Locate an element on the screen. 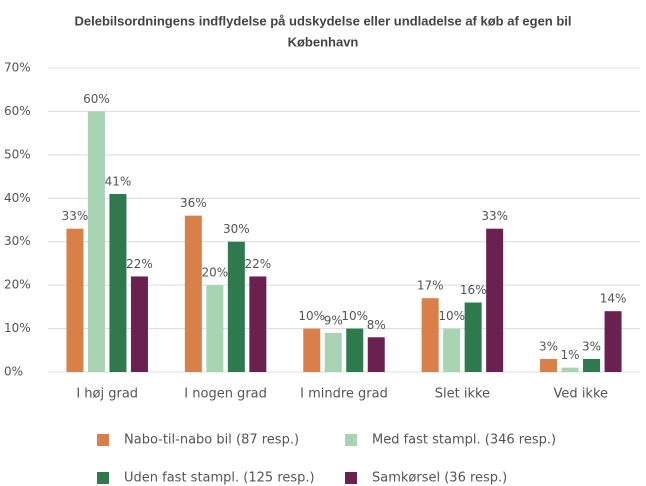 The height and width of the screenshot is (486, 646). data-label: 60% is located at coordinates (96, 99).